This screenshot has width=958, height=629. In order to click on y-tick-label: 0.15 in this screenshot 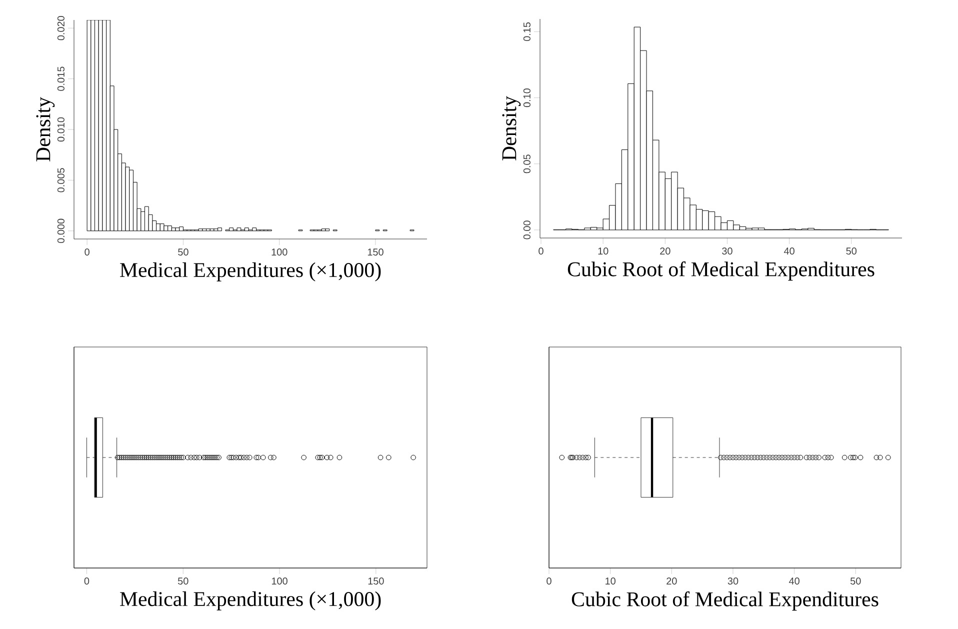, I will do `click(526, 31)`.